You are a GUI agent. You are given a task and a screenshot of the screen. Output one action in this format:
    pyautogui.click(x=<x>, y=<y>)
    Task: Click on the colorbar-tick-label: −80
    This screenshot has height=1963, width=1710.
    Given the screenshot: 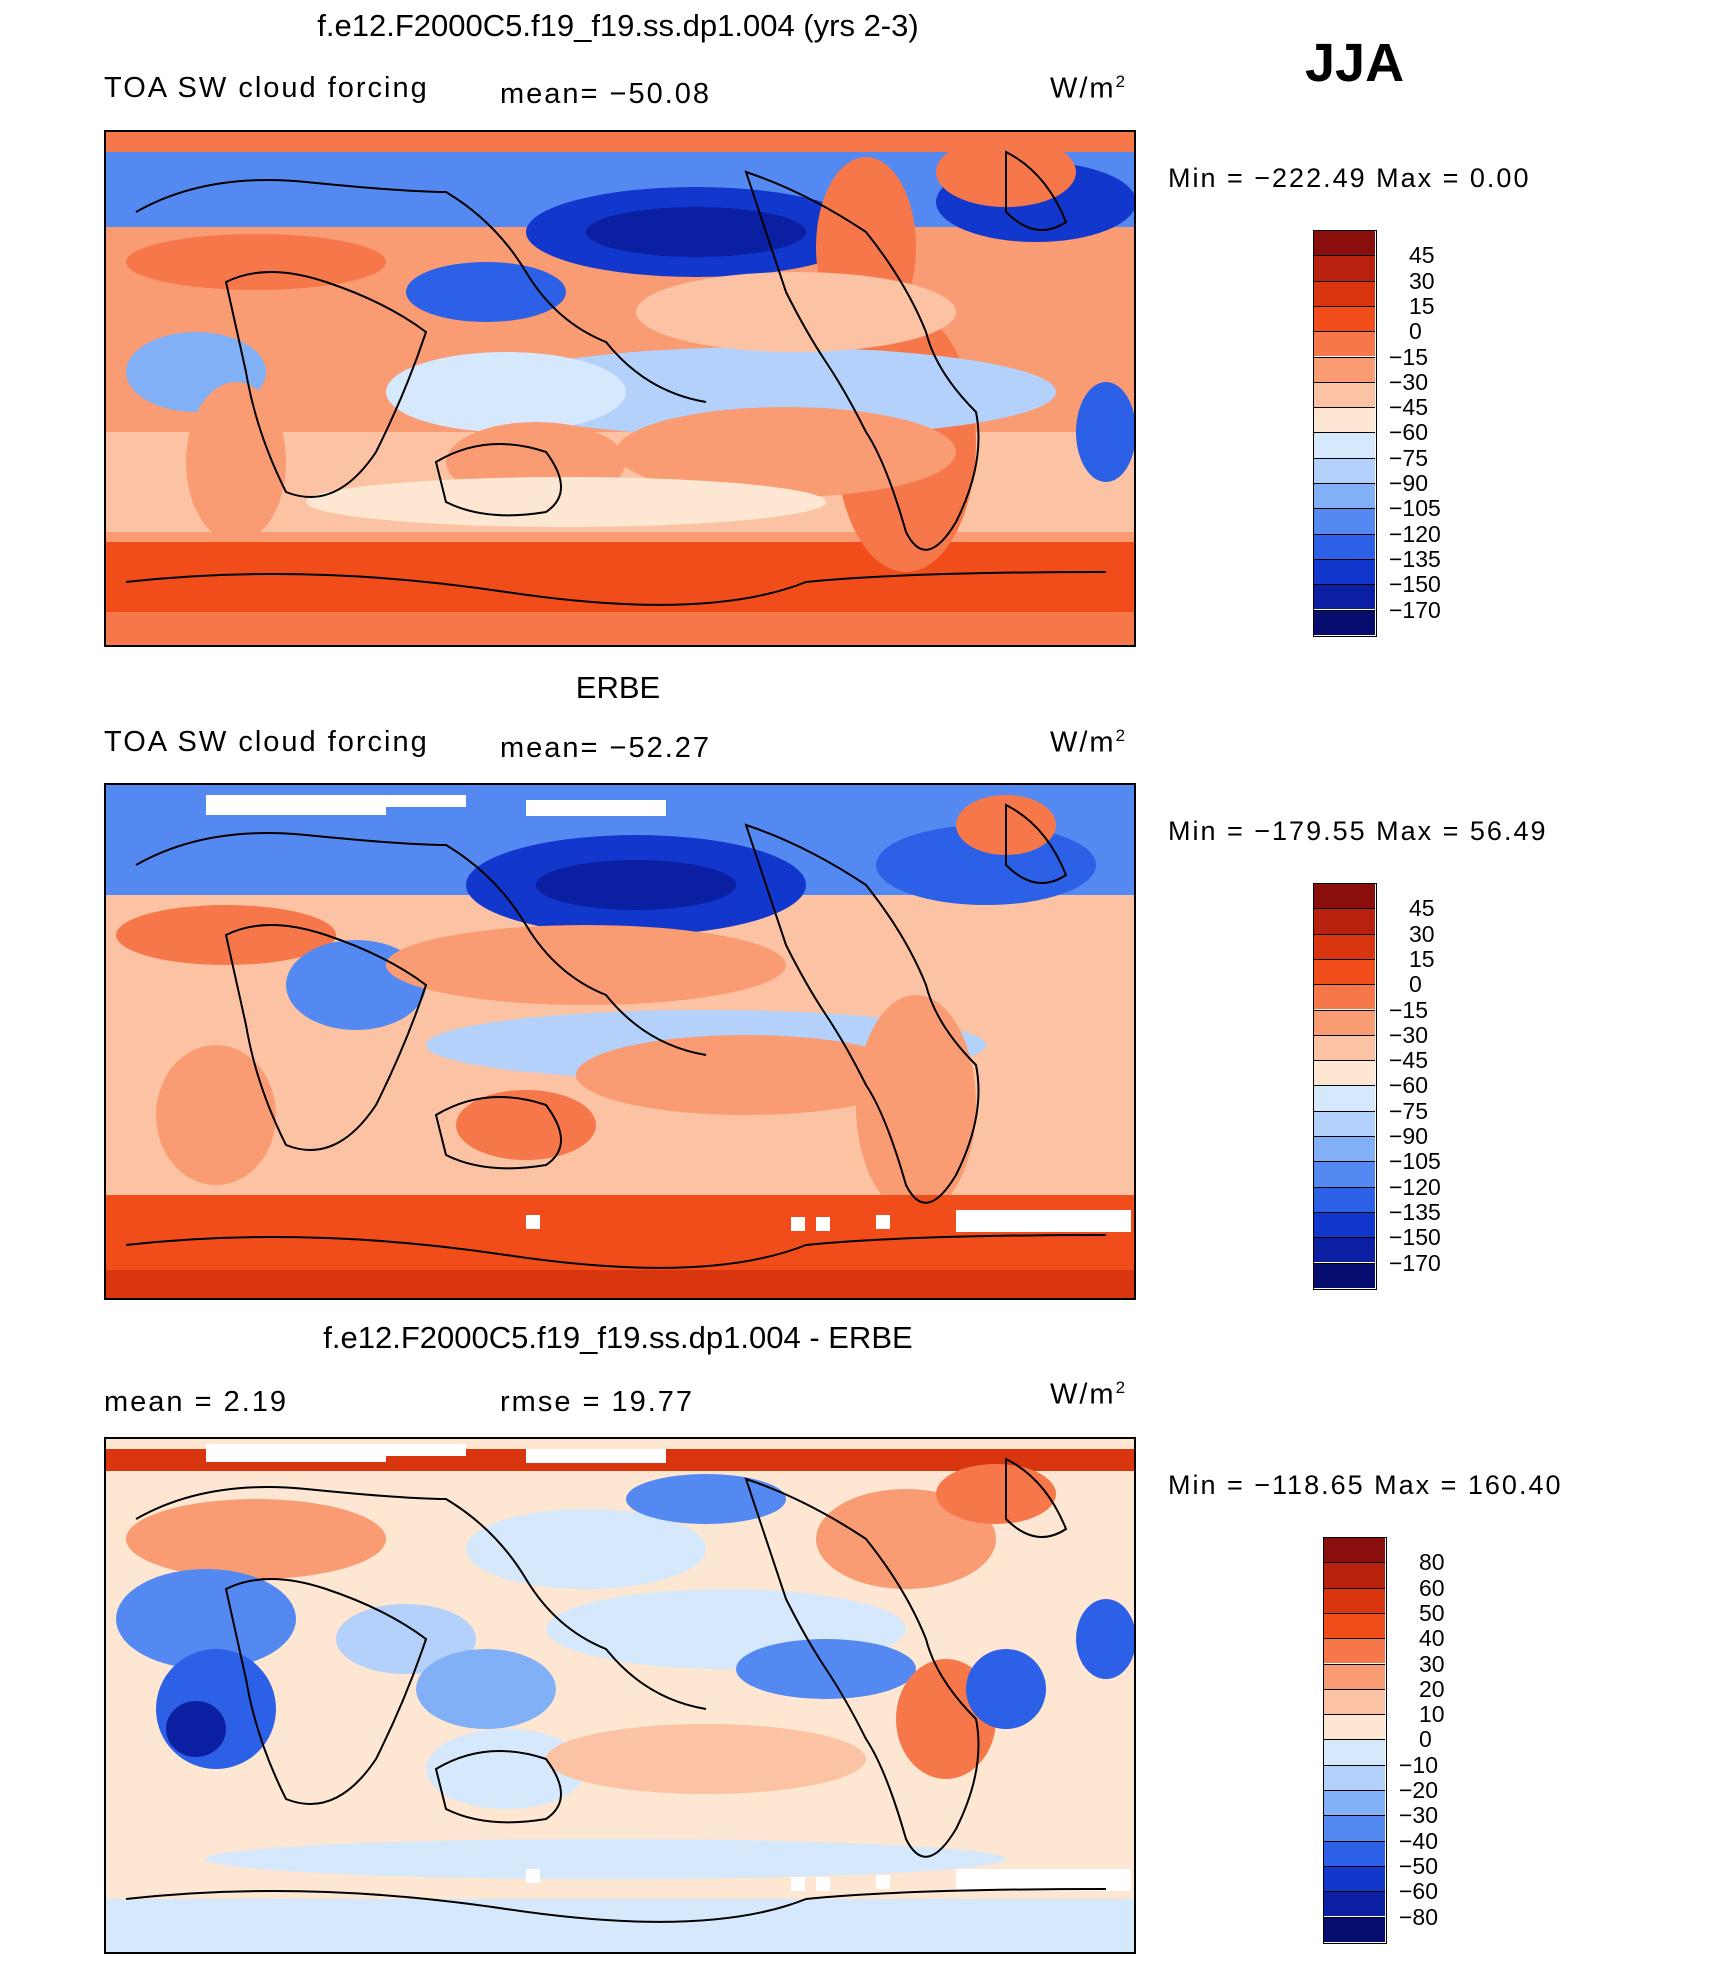 What is the action you would take?
    pyautogui.click(x=1419, y=1916)
    